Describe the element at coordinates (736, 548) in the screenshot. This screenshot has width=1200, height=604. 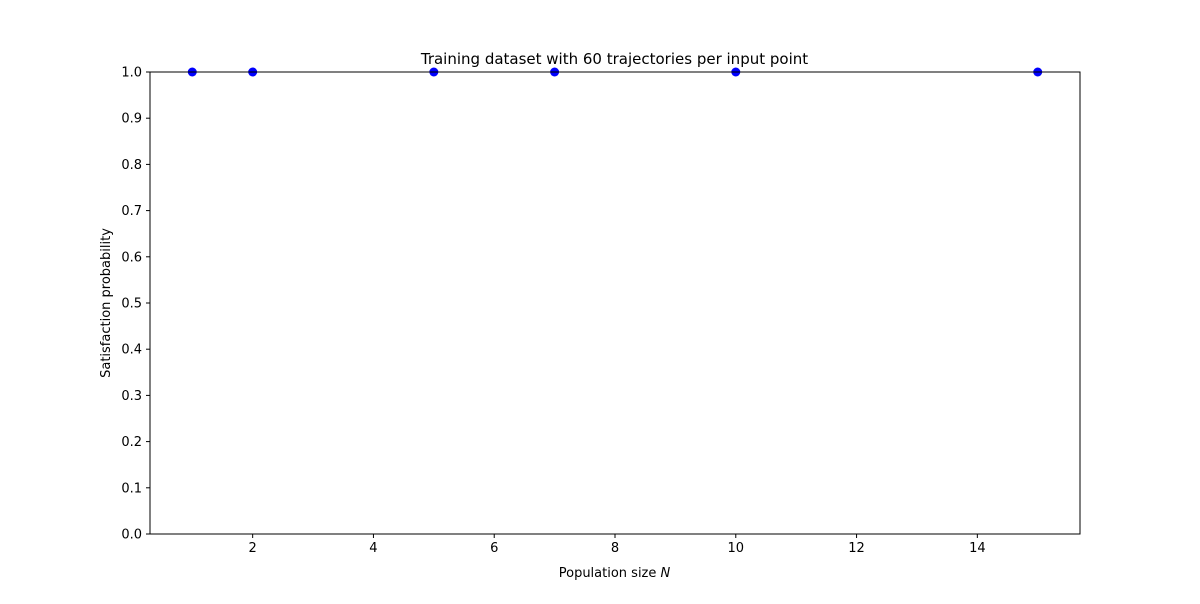
I see `x-tick-label: 10` at that location.